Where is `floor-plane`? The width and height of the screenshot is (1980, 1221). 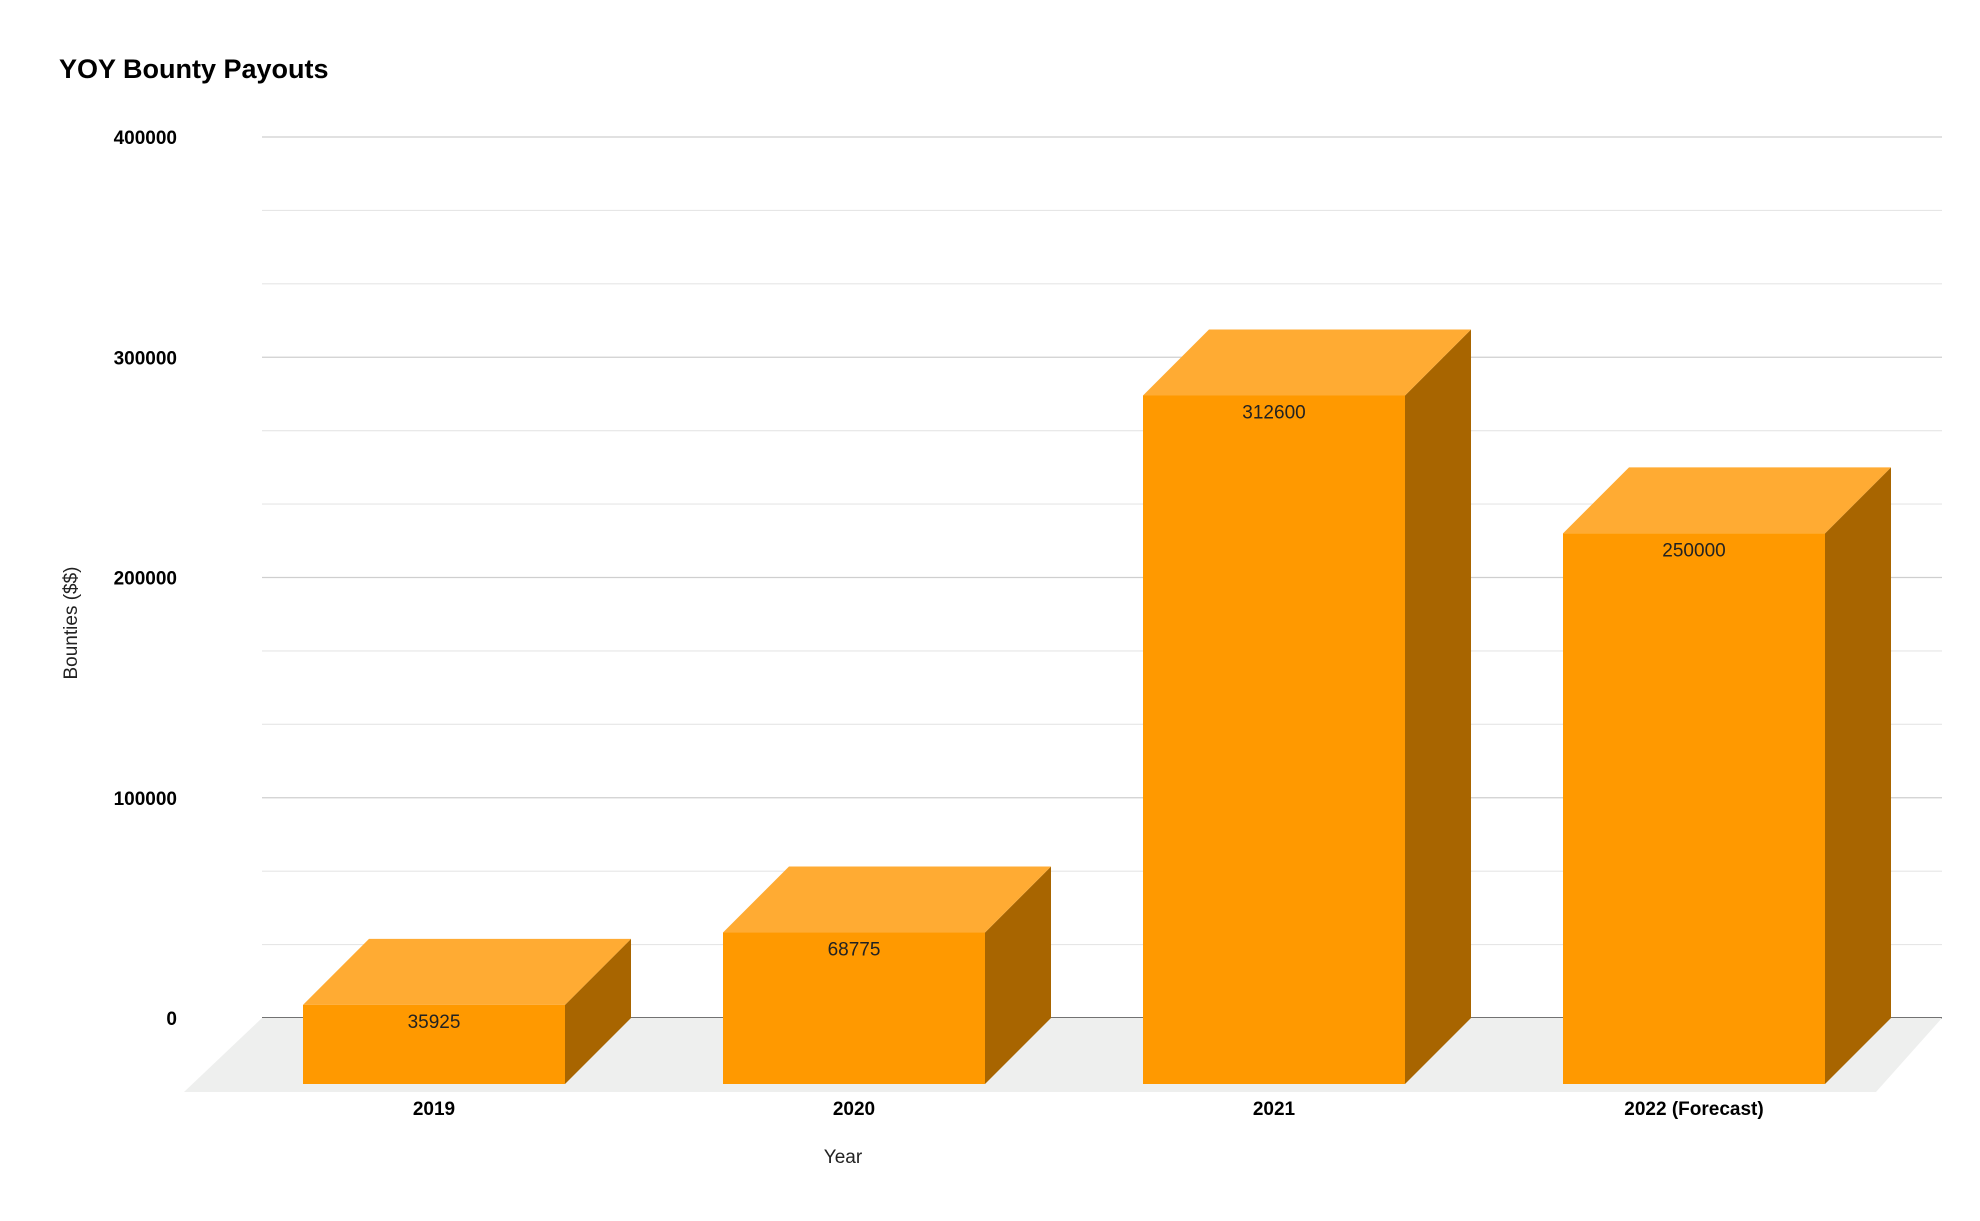 floor-plane is located at coordinates (1063, 1055).